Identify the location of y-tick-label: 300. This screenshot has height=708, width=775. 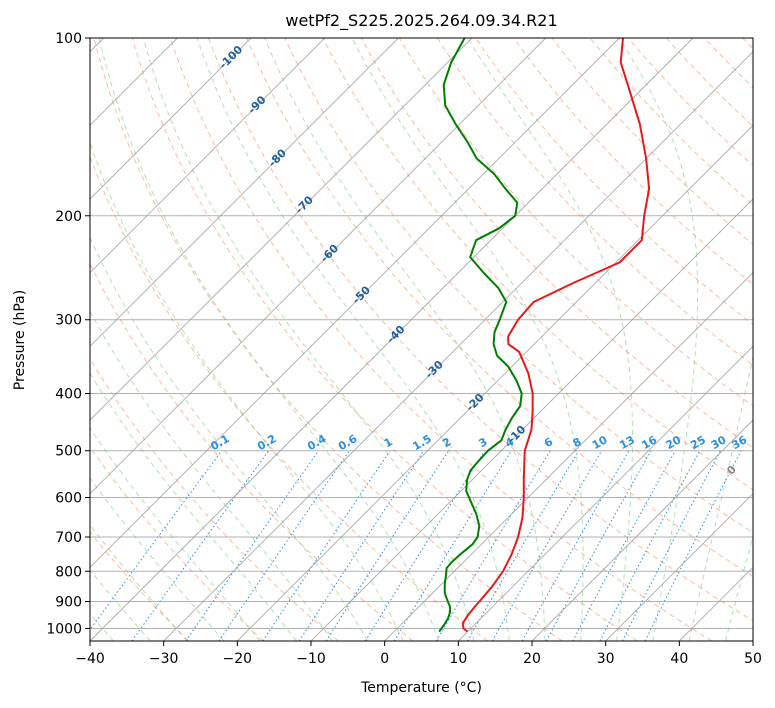
(68, 321).